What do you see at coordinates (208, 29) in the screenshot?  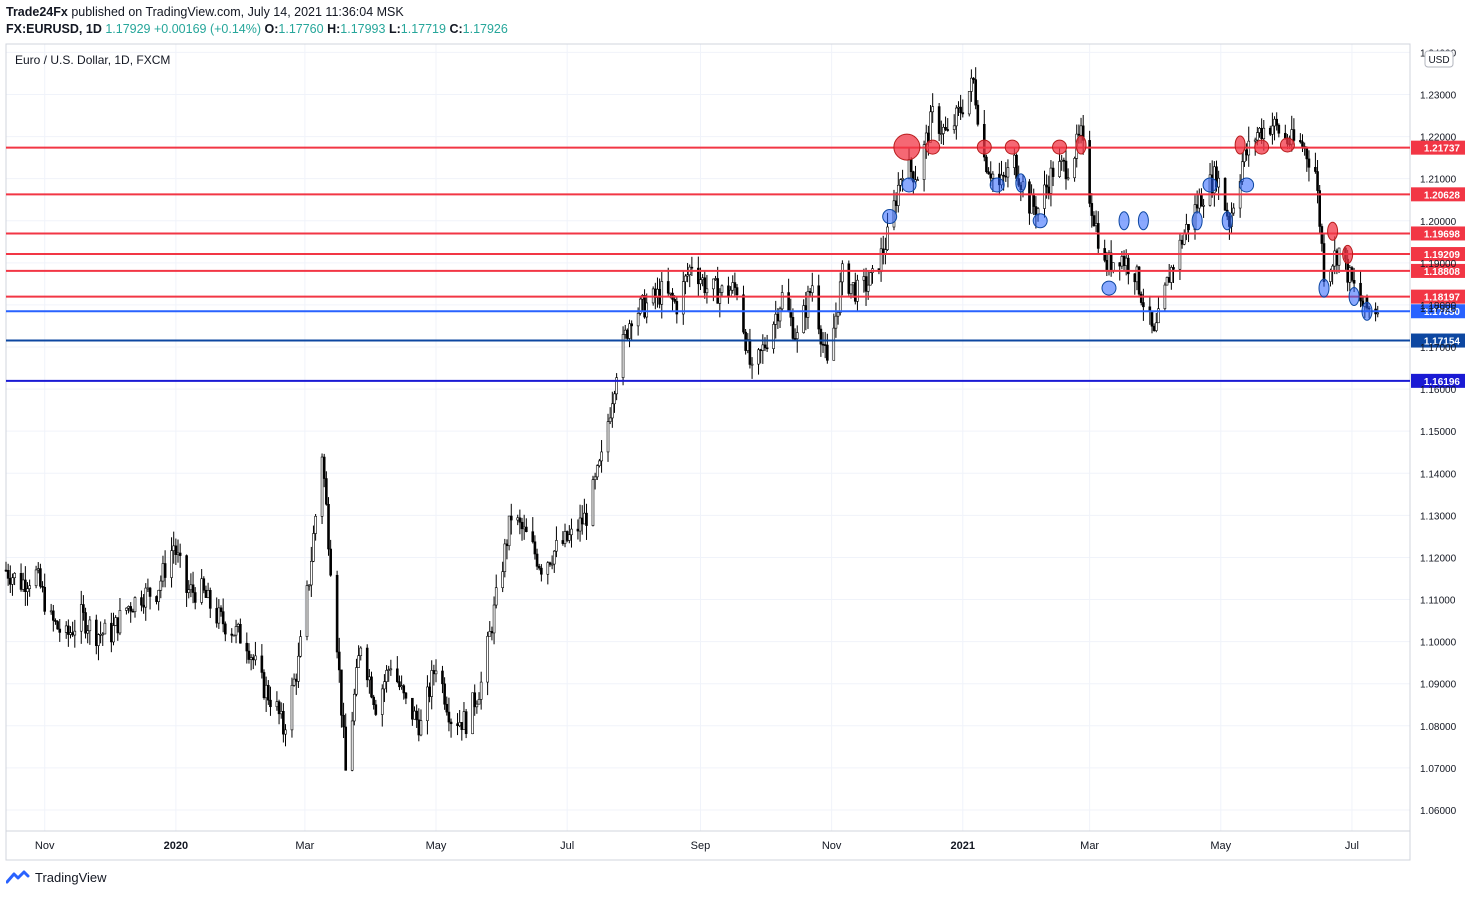 I see `price-change: +0.00169 (+0.14%)` at bounding box center [208, 29].